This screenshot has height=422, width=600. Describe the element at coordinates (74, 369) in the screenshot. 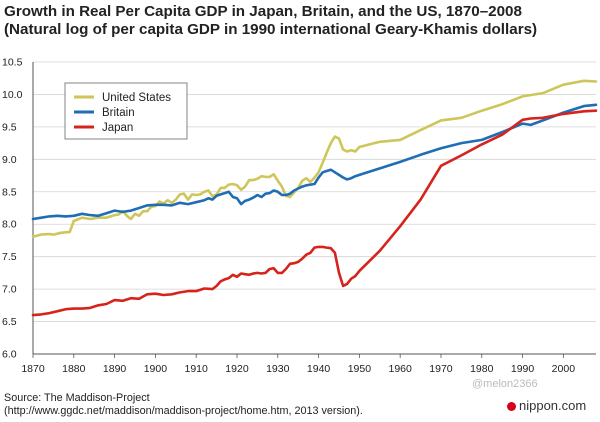

I see `x-tick-label: 1880` at that location.